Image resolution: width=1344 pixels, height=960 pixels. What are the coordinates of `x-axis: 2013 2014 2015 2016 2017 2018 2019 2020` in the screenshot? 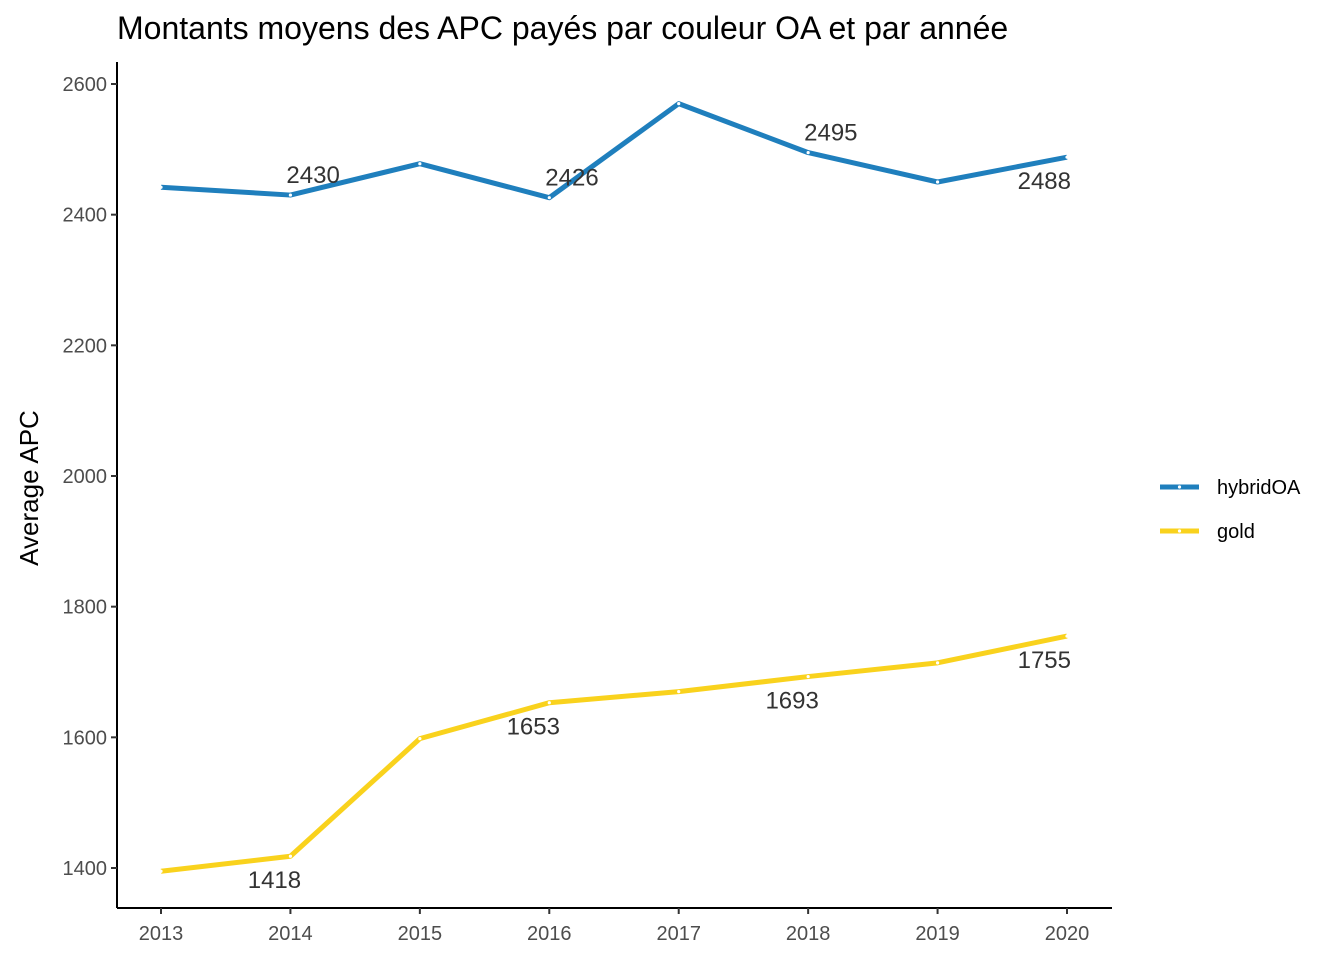 It's located at (614, 926).